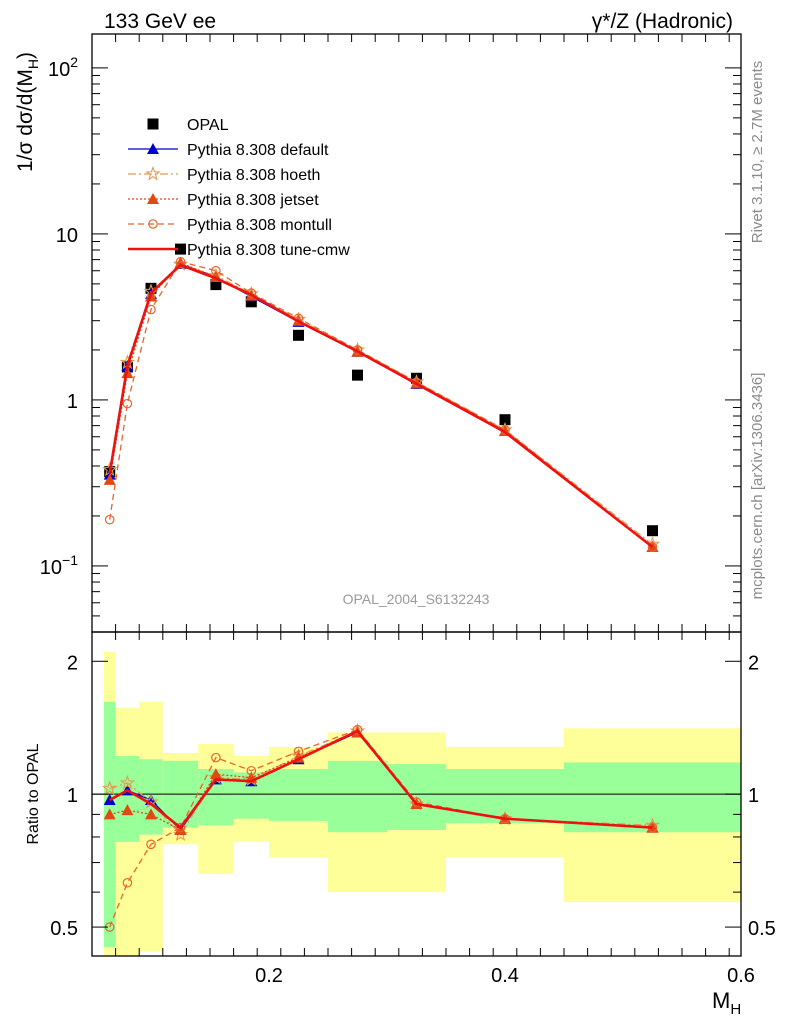 This screenshot has width=786, height=1024. What do you see at coordinates (269, 976) in the screenshot?
I see `ratio-x-tick-label: 0.2` at bounding box center [269, 976].